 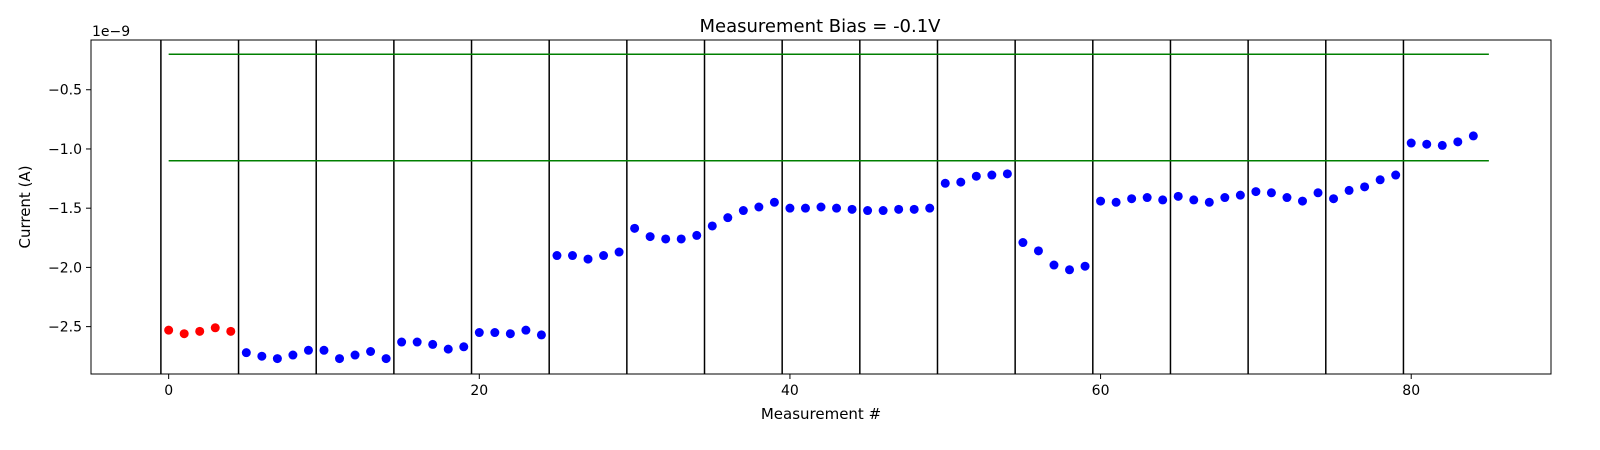 I want to click on x-tick-label: 0, so click(x=168, y=391).